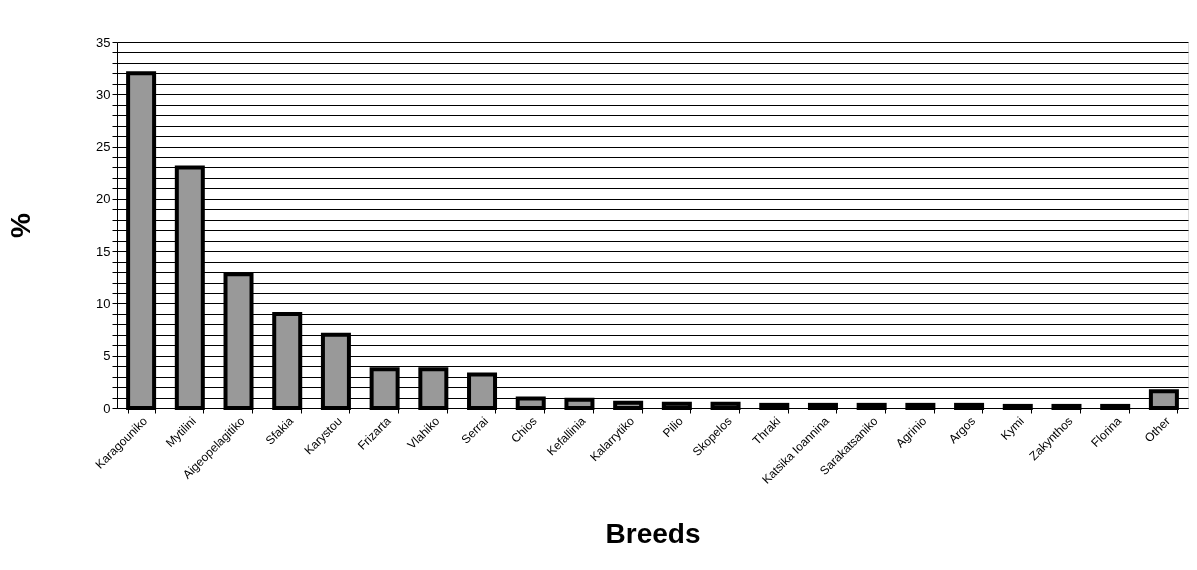 Image resolution: width=1197 pixels, height=570 pixels. What do you see at coordinates (103, 199) in the screenshot?
I see `y-tick-label: 20` at bounding box center [103, 199].